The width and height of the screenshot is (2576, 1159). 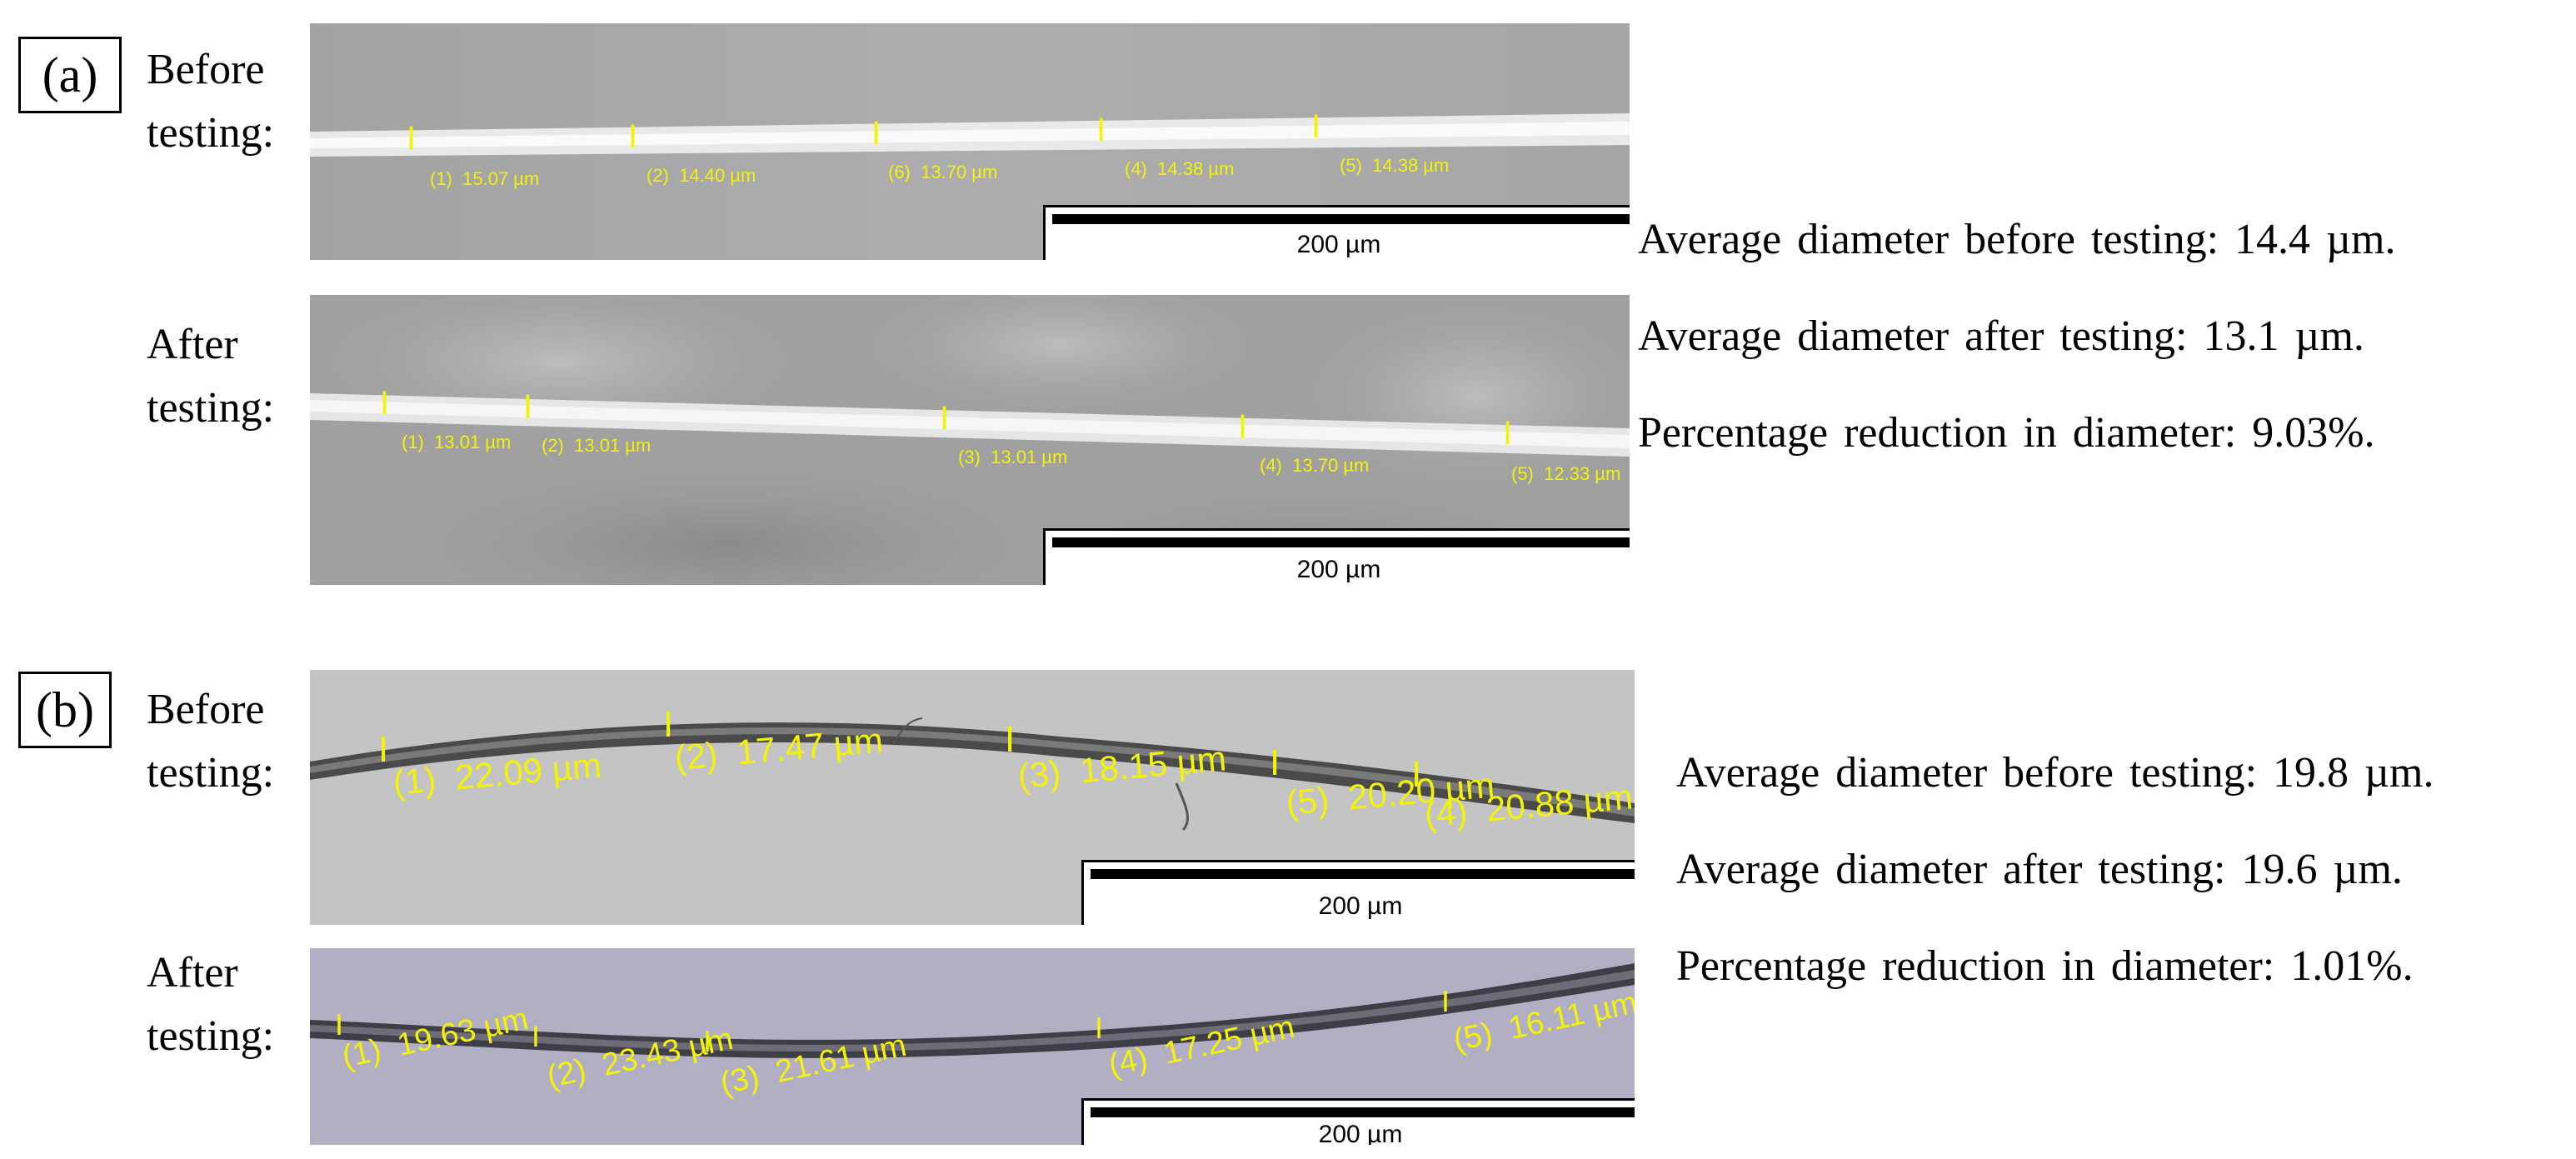 What do you see at coordinates (211, 377) in the screenshot?
I see `panel-a-after-caption: After testing:` at bounding box center [211, 377].